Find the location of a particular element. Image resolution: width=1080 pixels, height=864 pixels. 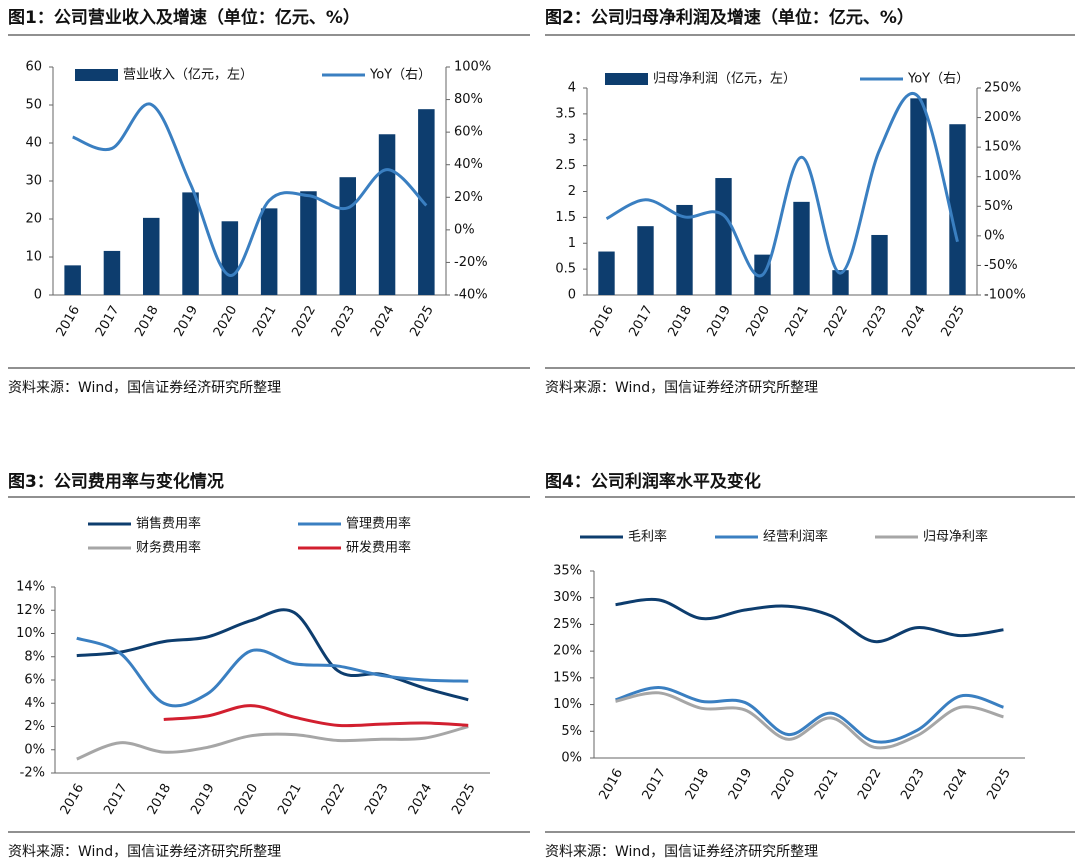

legend-label: 销售费用率 is located at coordinates (168, 524).